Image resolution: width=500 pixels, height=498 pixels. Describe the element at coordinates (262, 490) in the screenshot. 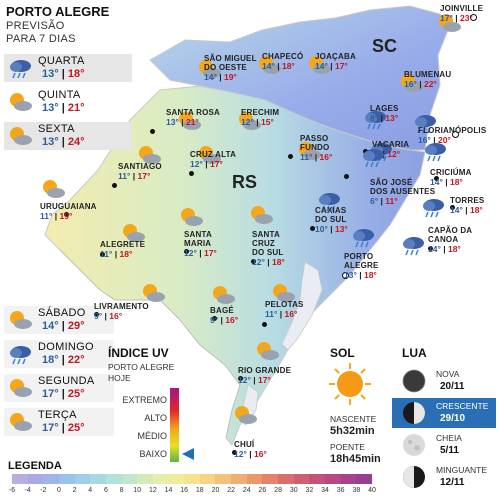

I see `legend-tick-label: 26` at that location.